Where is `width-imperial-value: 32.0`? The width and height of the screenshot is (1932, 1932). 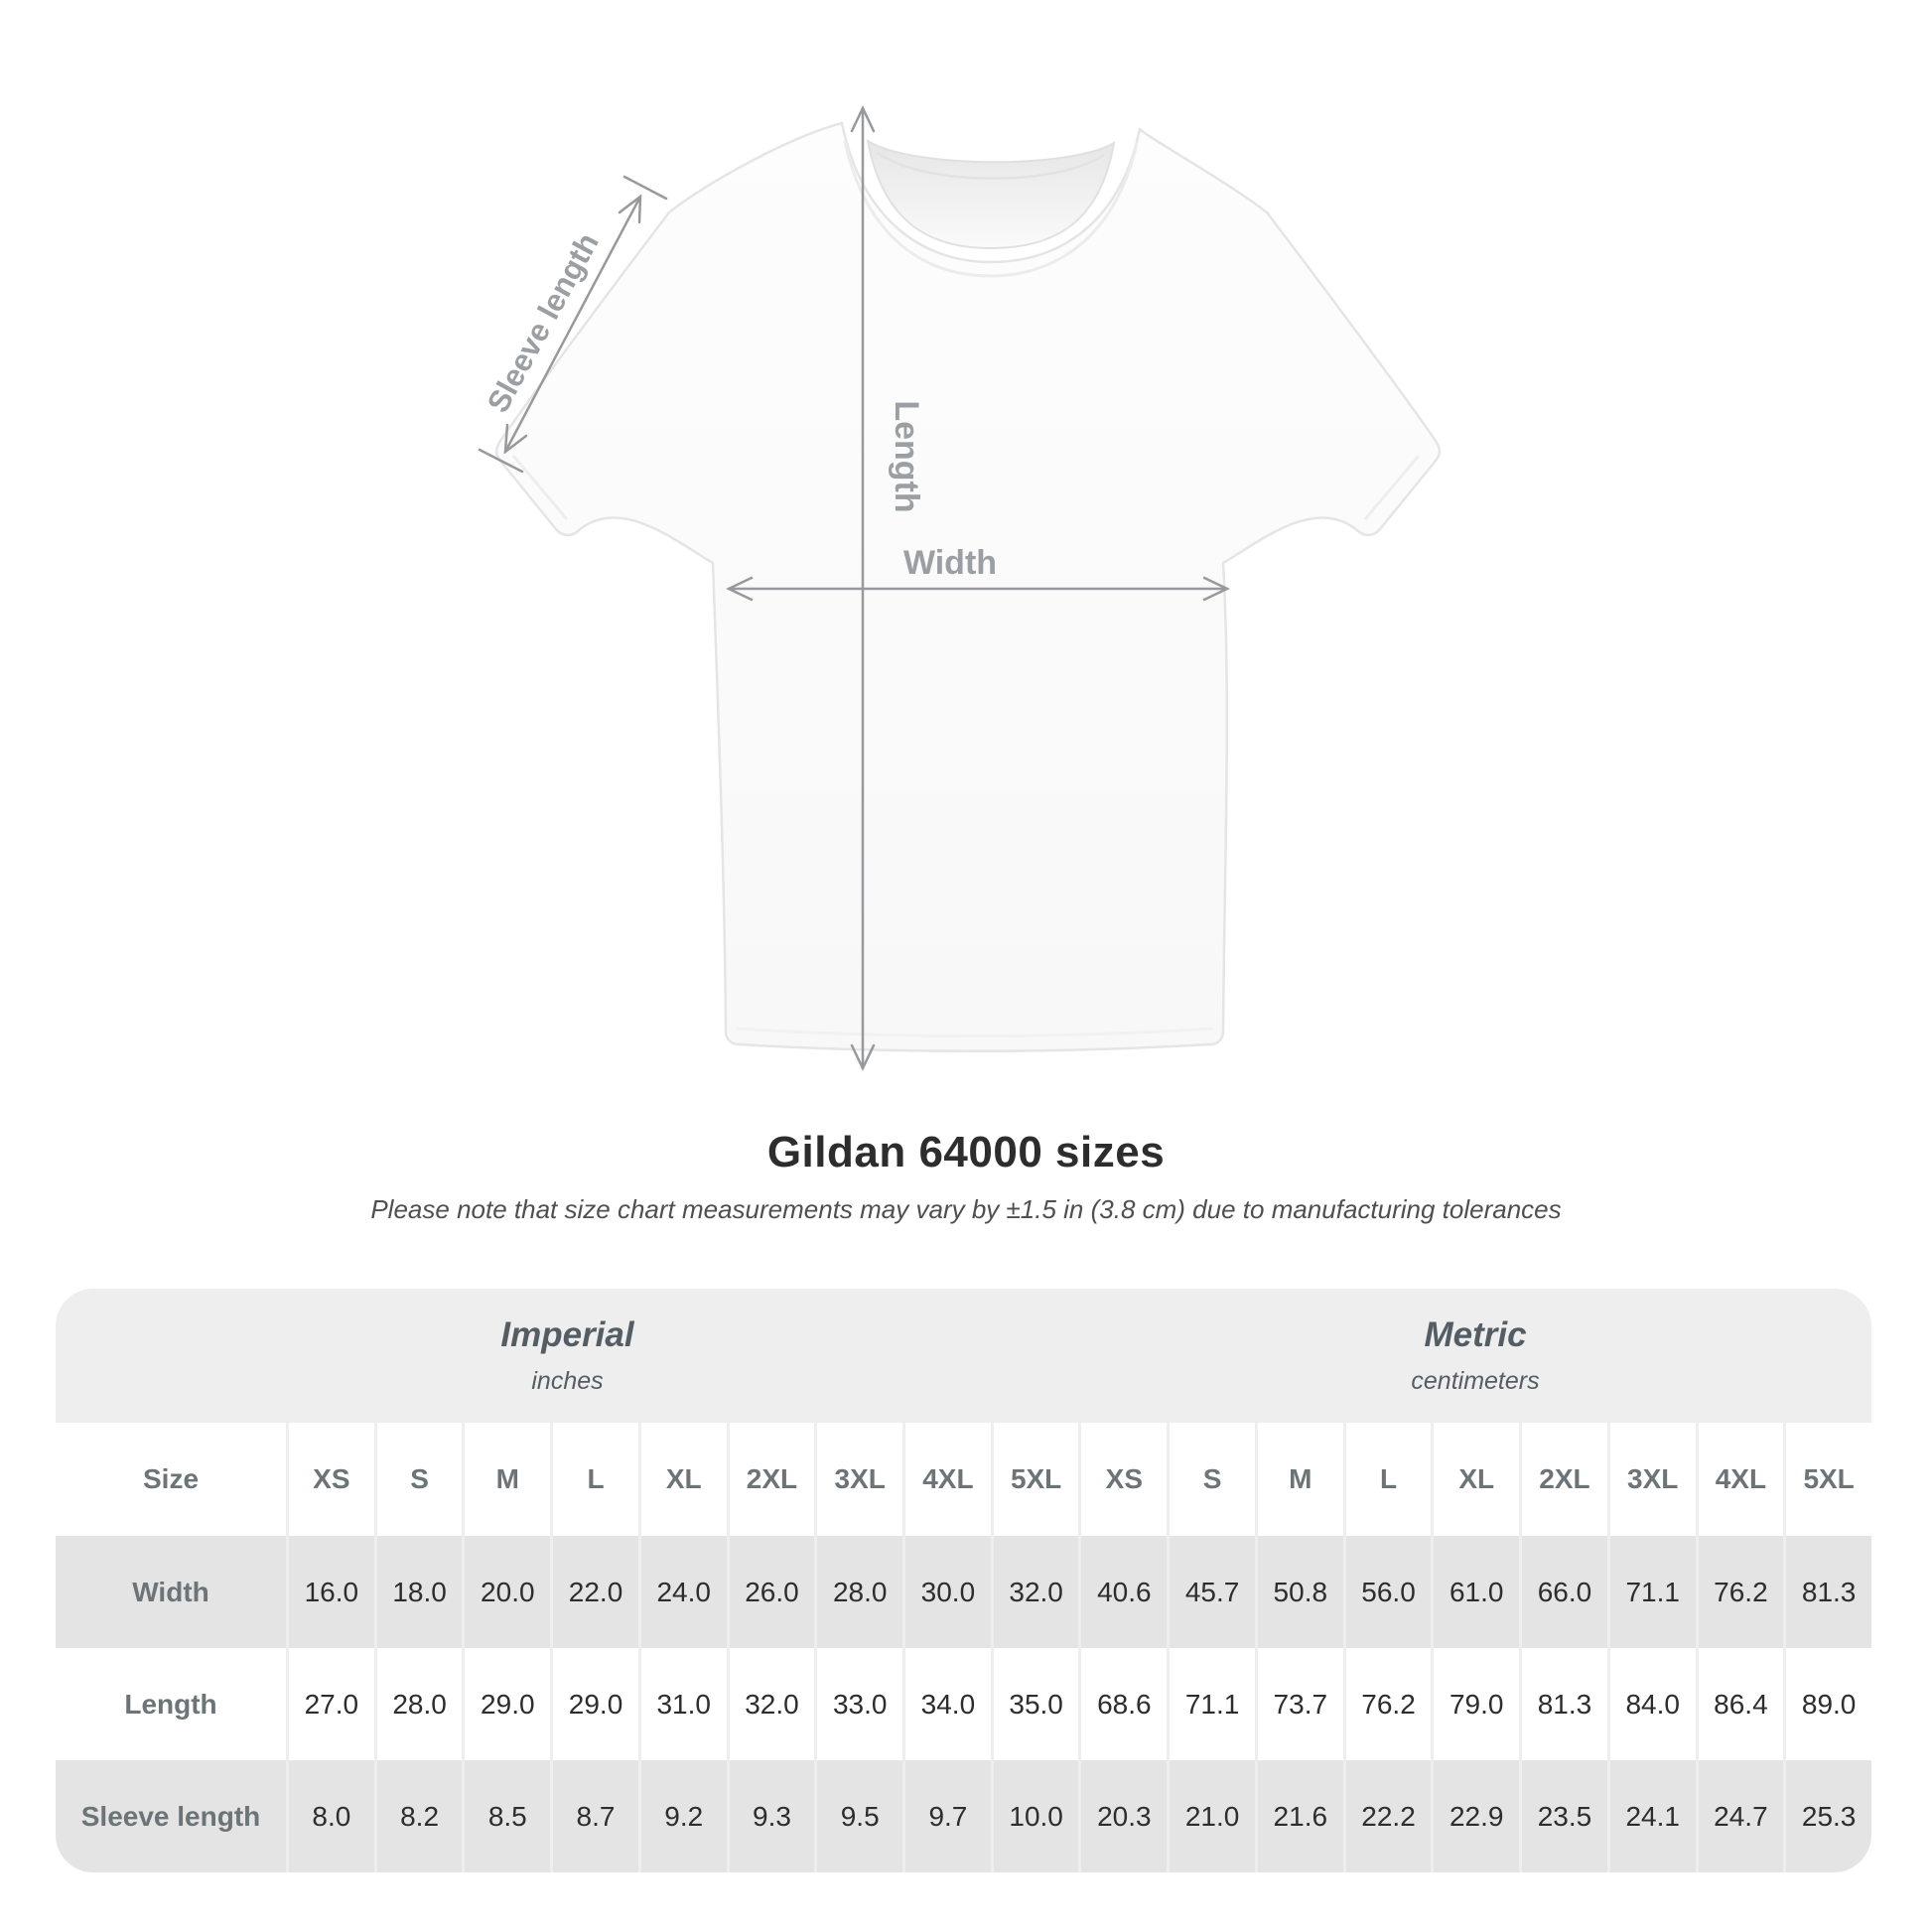 width-imperial-value: 32.0 is located at coordinates (1036, 1592).